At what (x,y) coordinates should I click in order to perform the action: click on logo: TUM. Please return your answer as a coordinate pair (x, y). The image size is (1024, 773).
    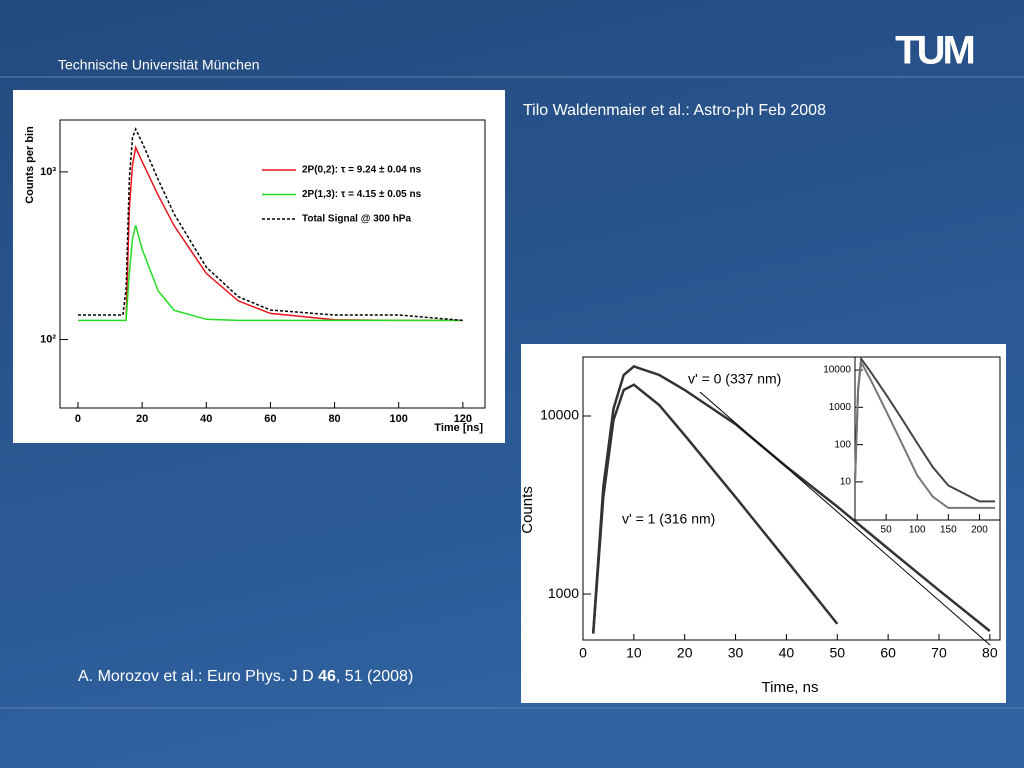
    Looking at the image, I should click on (934, 51).